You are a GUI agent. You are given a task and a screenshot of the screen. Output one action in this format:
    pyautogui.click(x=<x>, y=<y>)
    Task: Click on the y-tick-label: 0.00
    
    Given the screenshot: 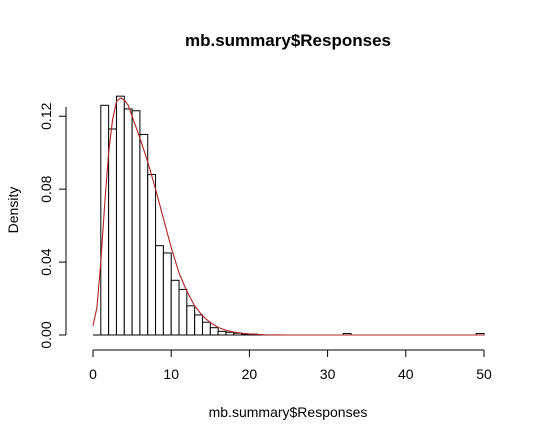 What is the action you would take?
    pyautogui.click(x=46, y=334)
    